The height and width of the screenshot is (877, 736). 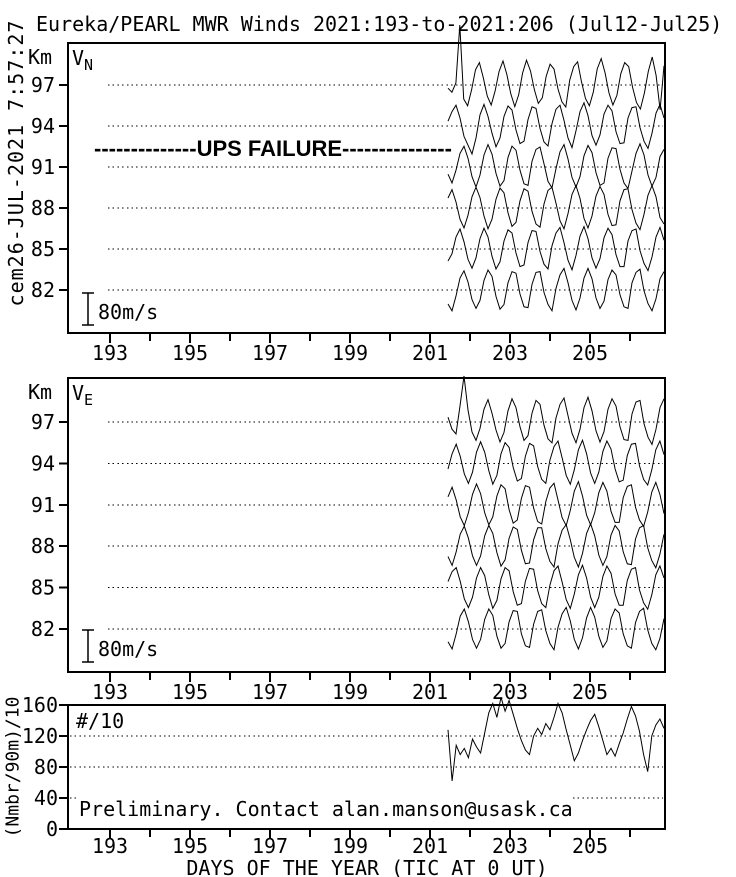 I want to click on y-tick-label: 0, so click(x=52, y=829).